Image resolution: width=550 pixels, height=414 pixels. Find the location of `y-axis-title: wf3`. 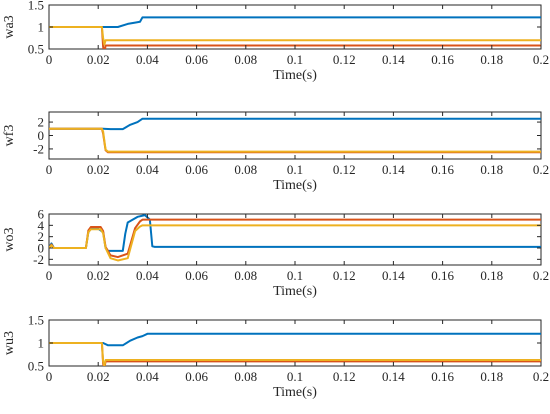

y-axis-title: wf3 is located at coordinates (9, 136).